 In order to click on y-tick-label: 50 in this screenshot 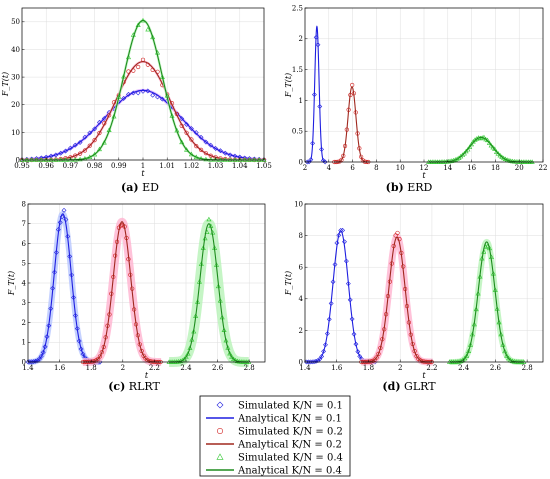, I will do `click(15, 22)`.